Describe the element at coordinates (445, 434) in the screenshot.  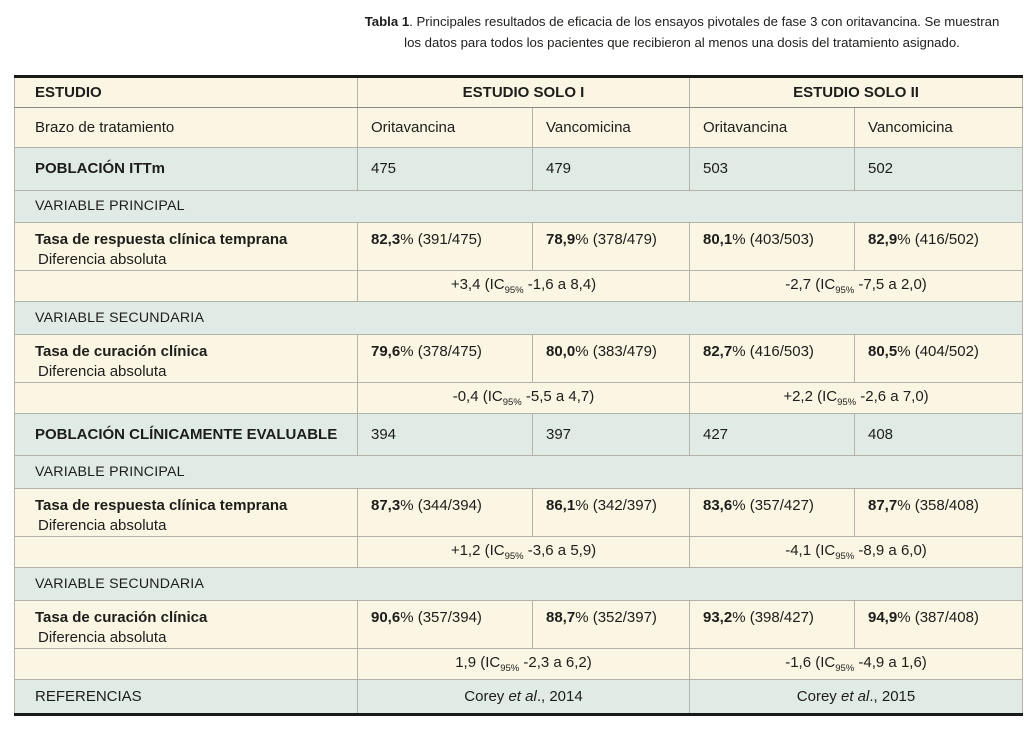
I see `pce-n-solo1-orita: 394` at that location.